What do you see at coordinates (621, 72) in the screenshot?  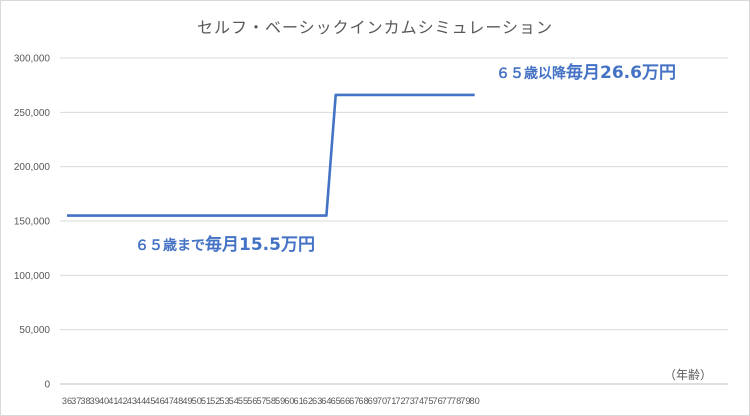 I see `annotation-after-65-amount: 毎月26.6万円` at bounding box center [621, 72].